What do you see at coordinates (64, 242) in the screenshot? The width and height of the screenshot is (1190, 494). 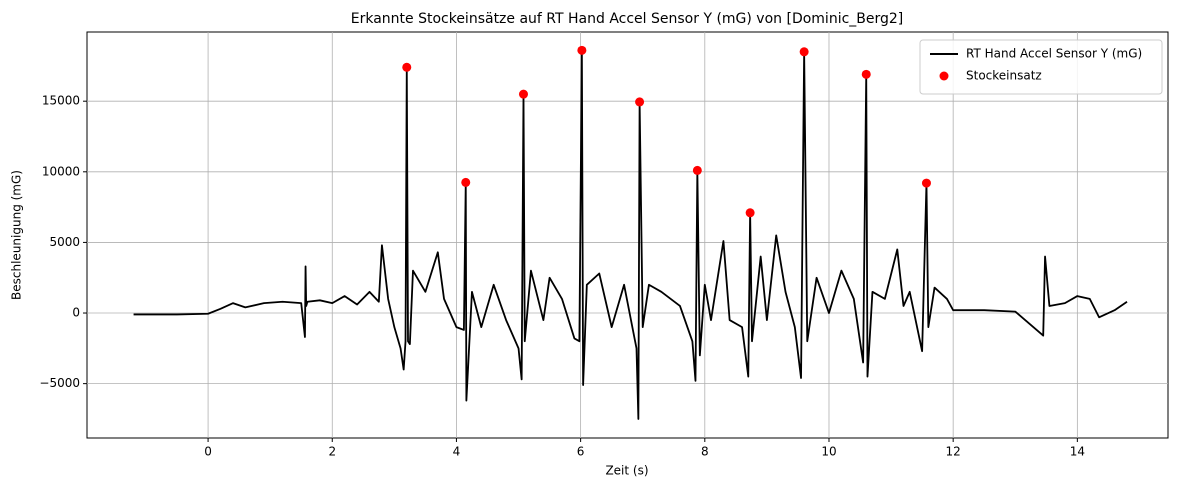 I see `y-tick-label: 5000` at bounding box center [64, 242].